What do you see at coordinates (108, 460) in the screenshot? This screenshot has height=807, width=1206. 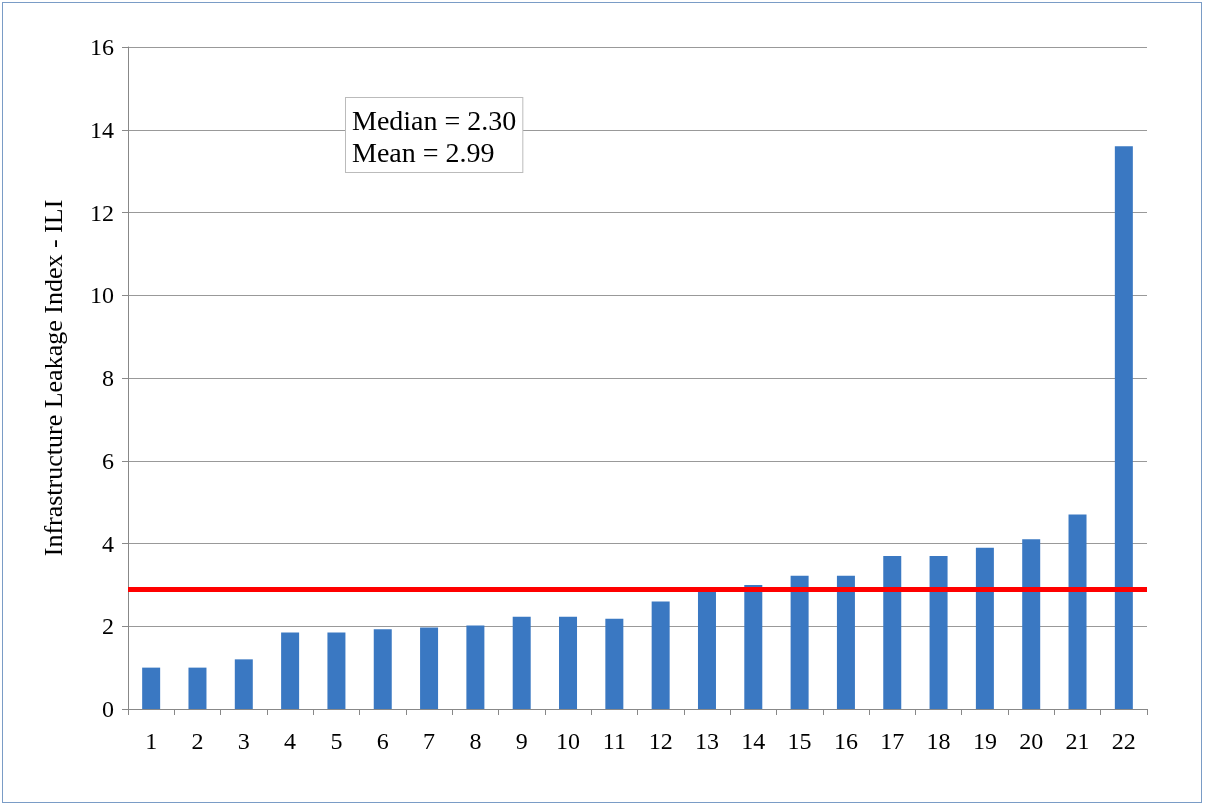 I see `y-tick-label: 6` at bounding box center [108, 460].